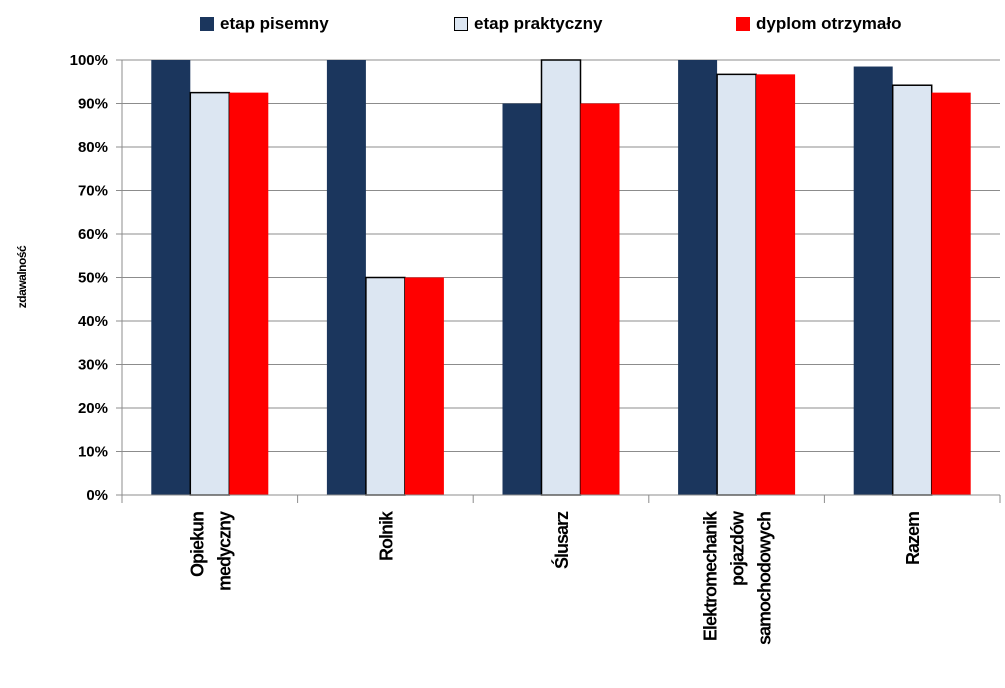 This screenshot has width=1005, height=688. Describe the element at coordinates (711, 575) in the screenshot. I see `x-tick-label: Elektromechanik` at that location.